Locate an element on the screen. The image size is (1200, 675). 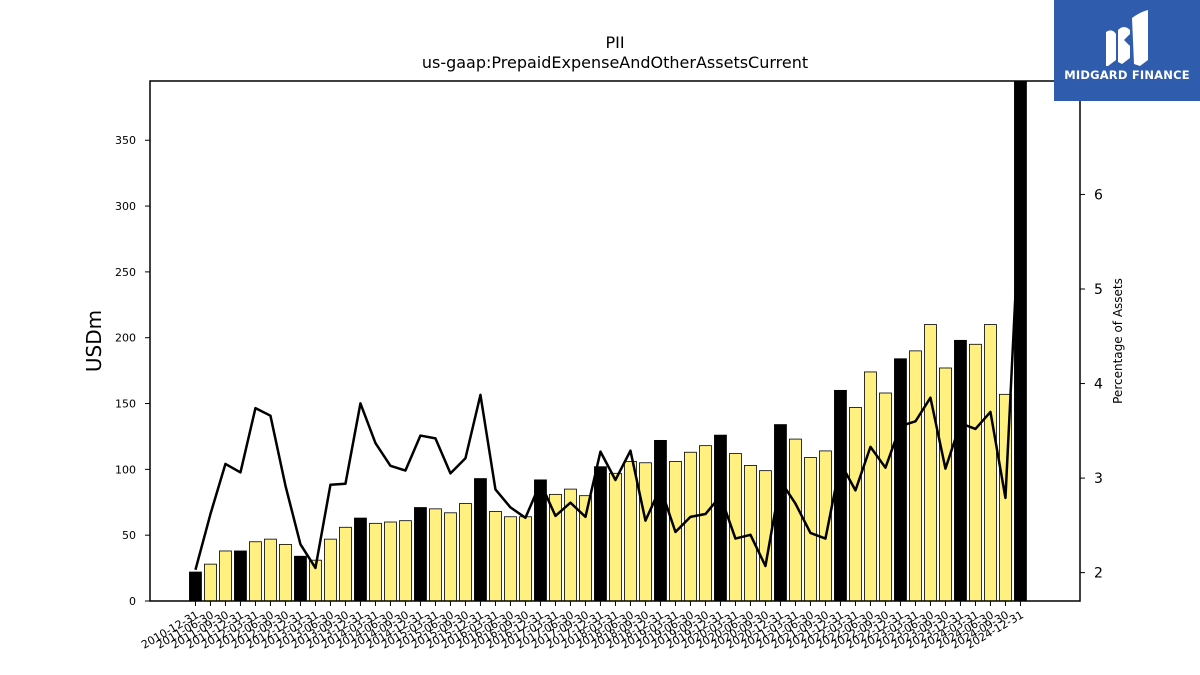
y-tick-label: 150 is located at coordinates (125, 404).